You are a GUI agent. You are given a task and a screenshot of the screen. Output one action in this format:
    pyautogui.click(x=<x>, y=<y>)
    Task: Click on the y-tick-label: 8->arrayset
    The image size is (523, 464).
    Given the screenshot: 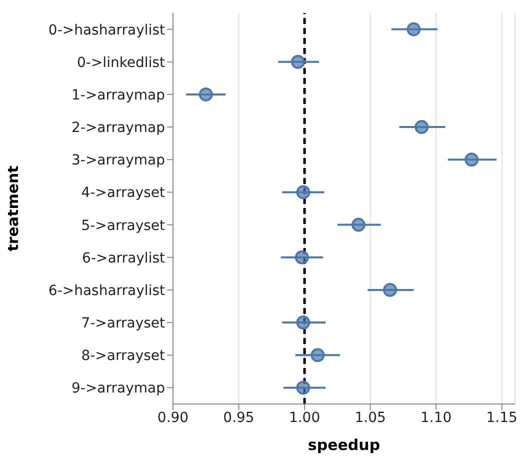 What is the action you would take?
    pyautogui.click(x=123, y=356)
    